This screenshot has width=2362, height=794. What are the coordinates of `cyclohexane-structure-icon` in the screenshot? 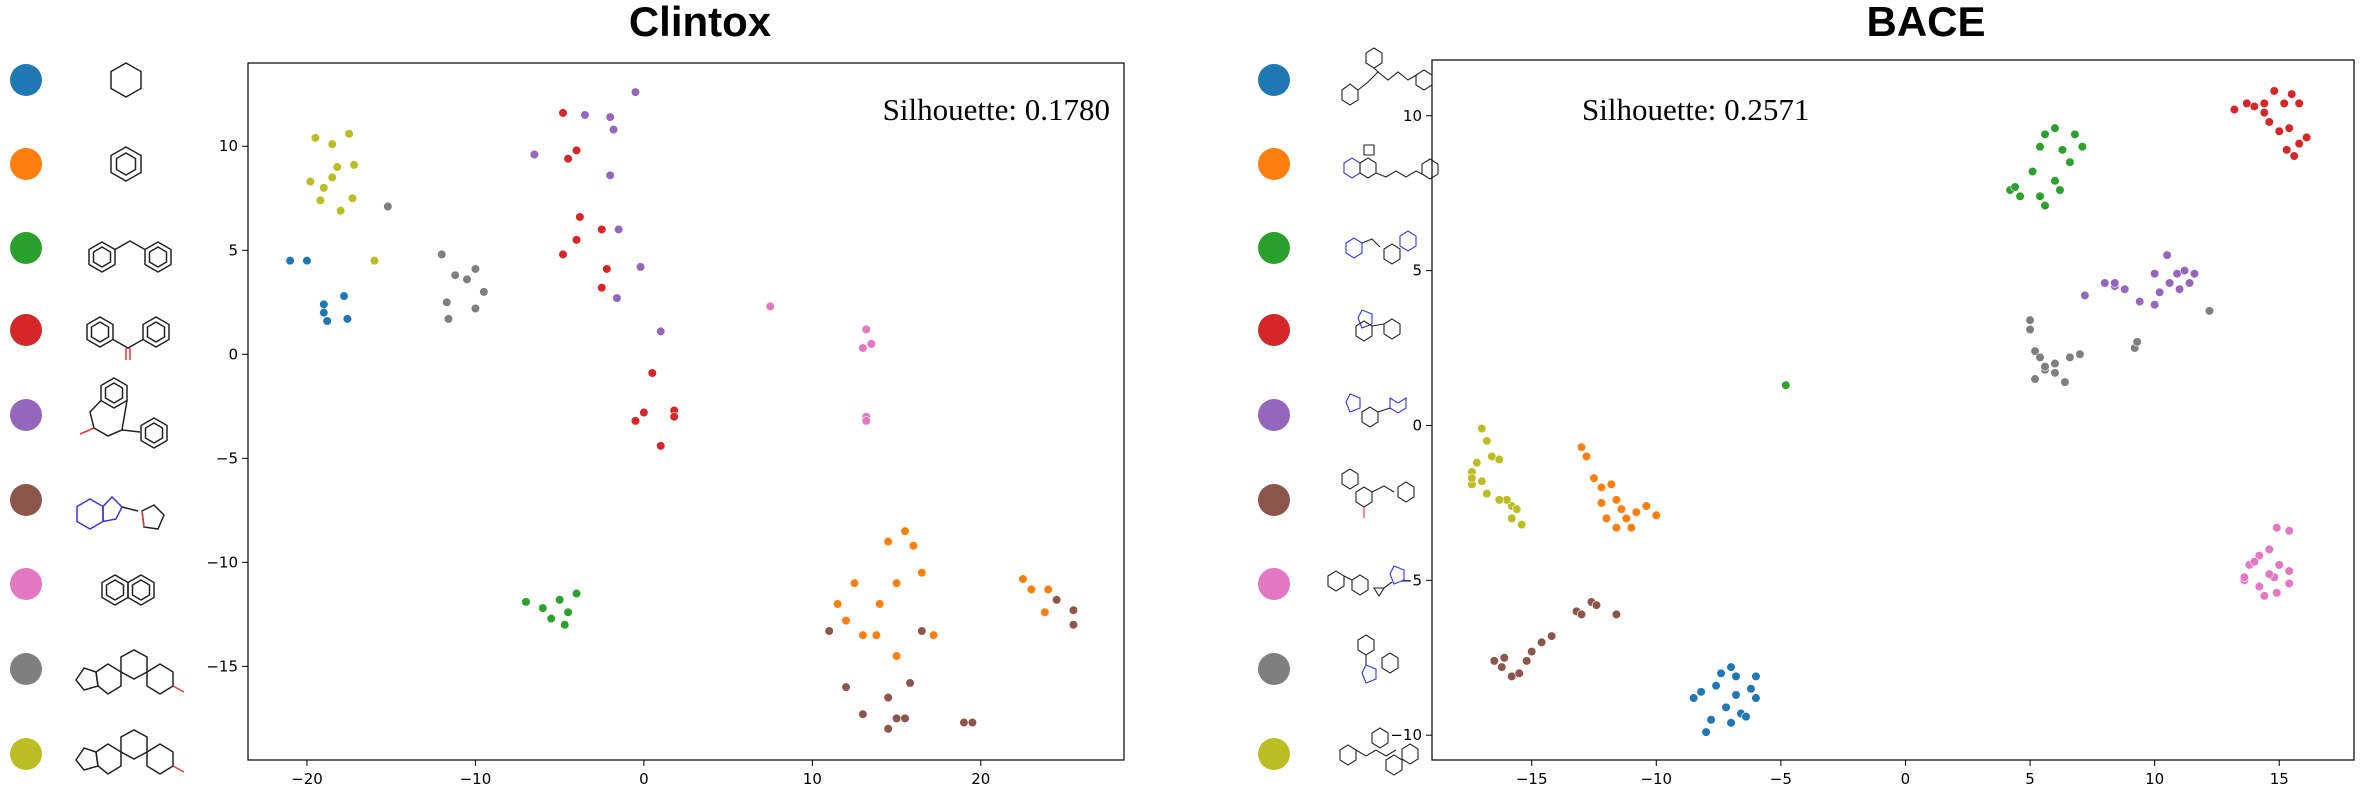 It's located at (126, 80).